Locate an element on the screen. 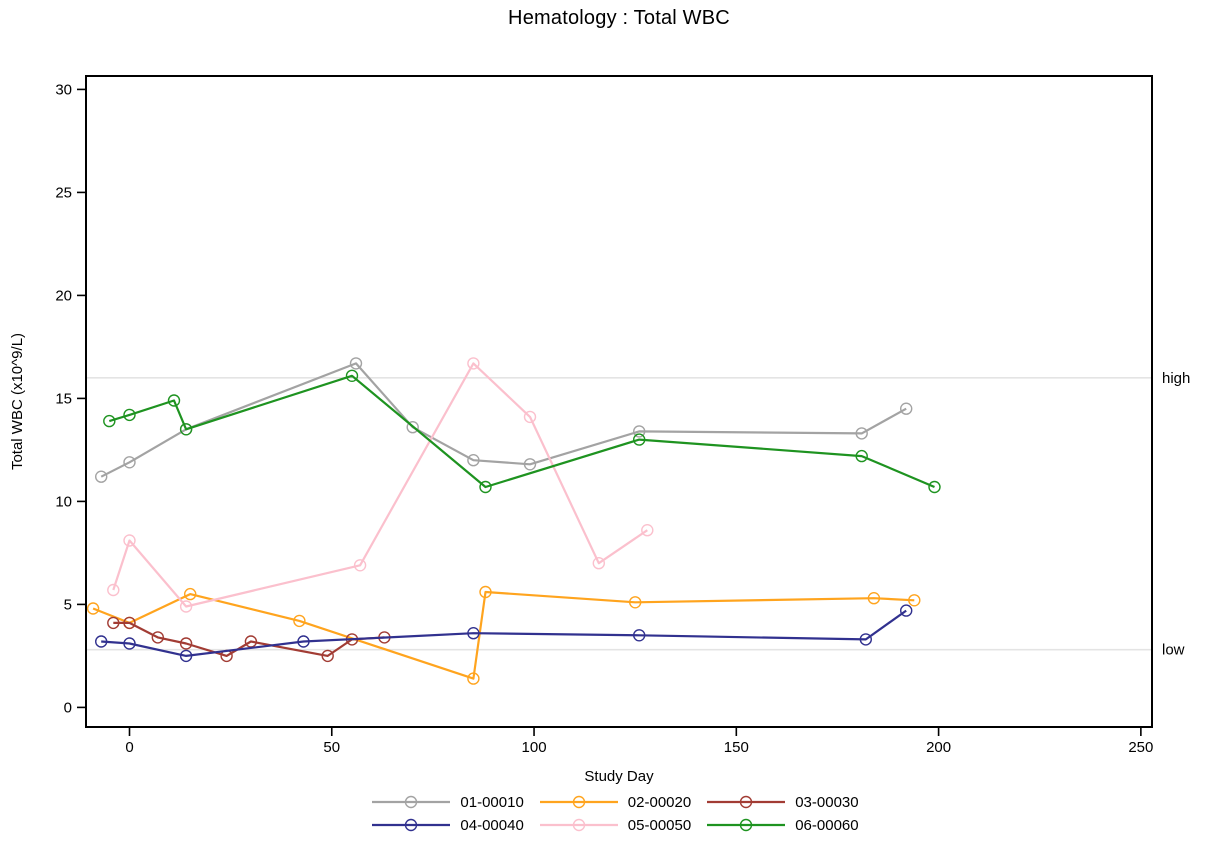  legend-item-04-00040: 04-00040 is located at coordinates (448, 825).